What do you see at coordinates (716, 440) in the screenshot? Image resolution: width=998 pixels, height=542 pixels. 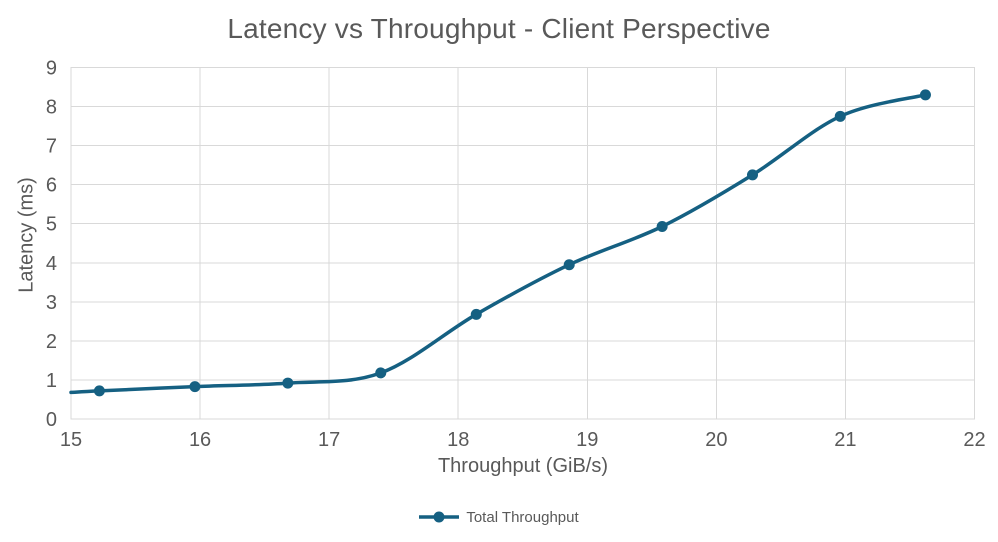 I see `x-tick-label: 20` at bounding box center [716, 440].